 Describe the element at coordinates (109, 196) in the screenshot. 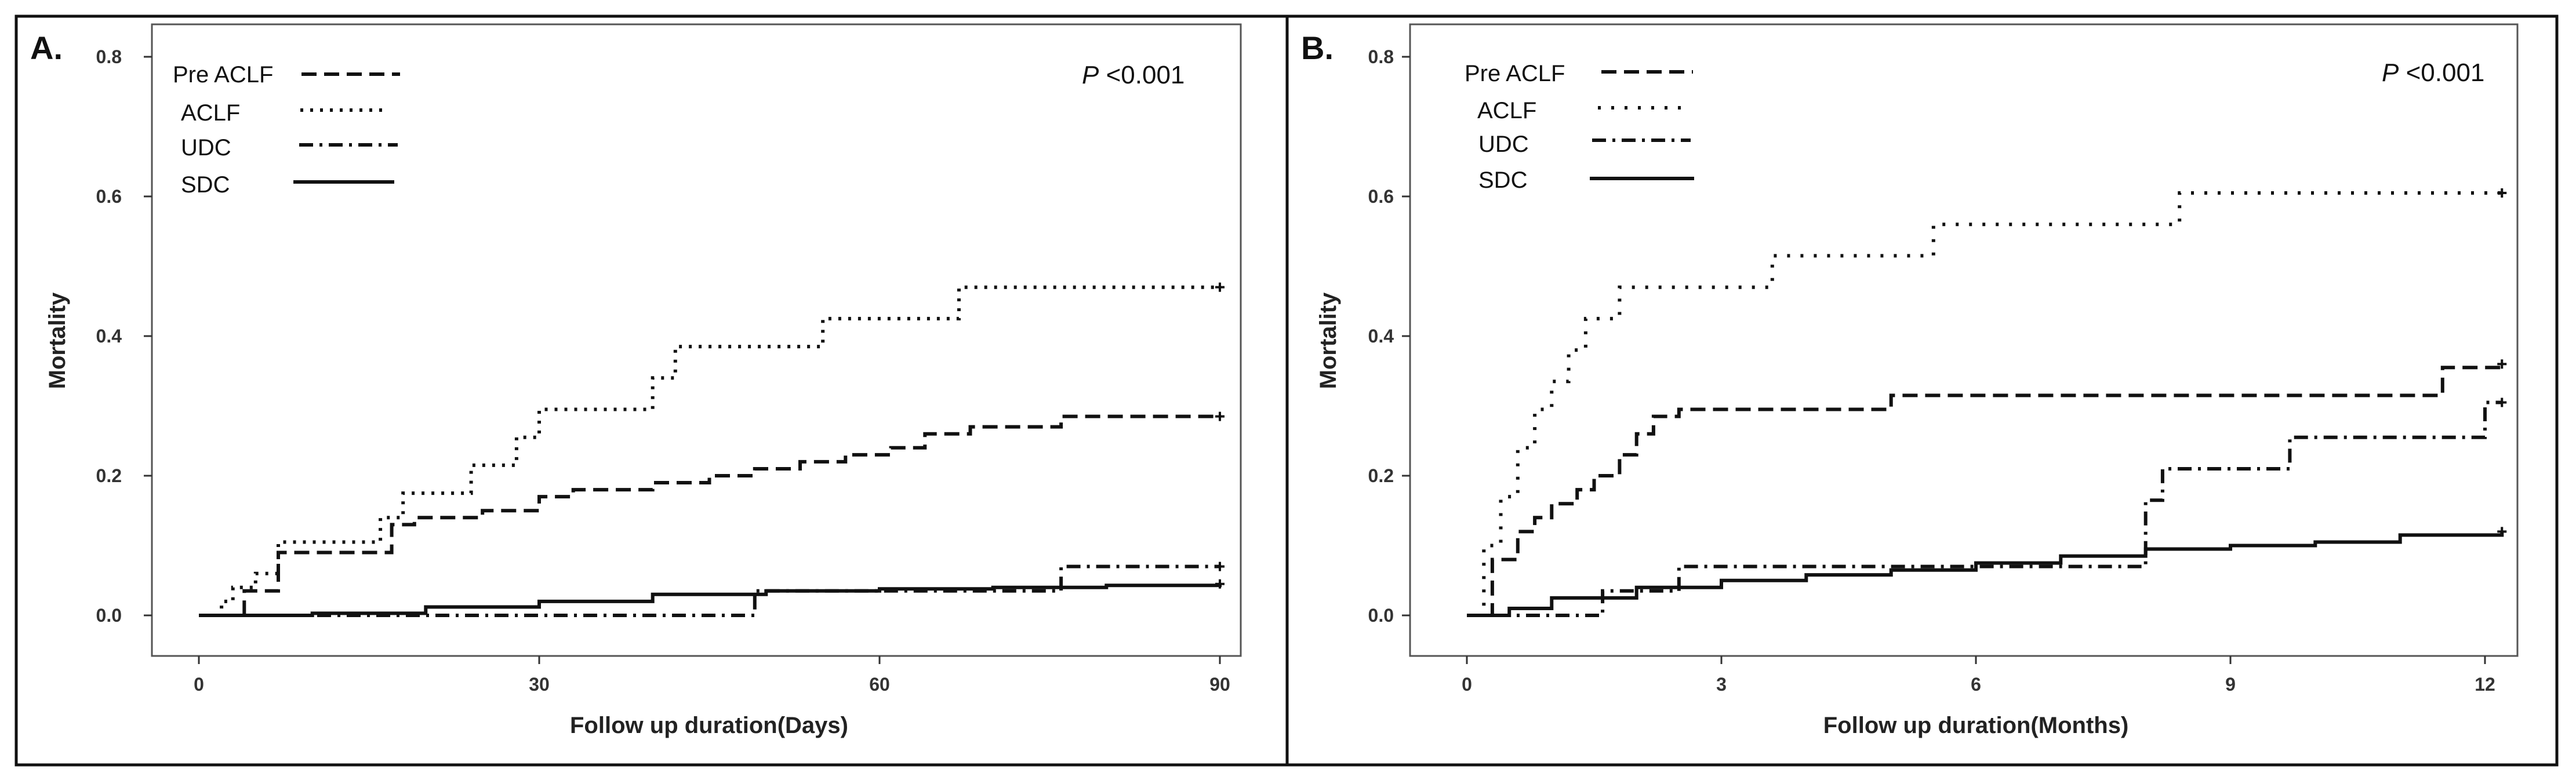

I see `panel-a-ytick-label: 0.6` at that location.